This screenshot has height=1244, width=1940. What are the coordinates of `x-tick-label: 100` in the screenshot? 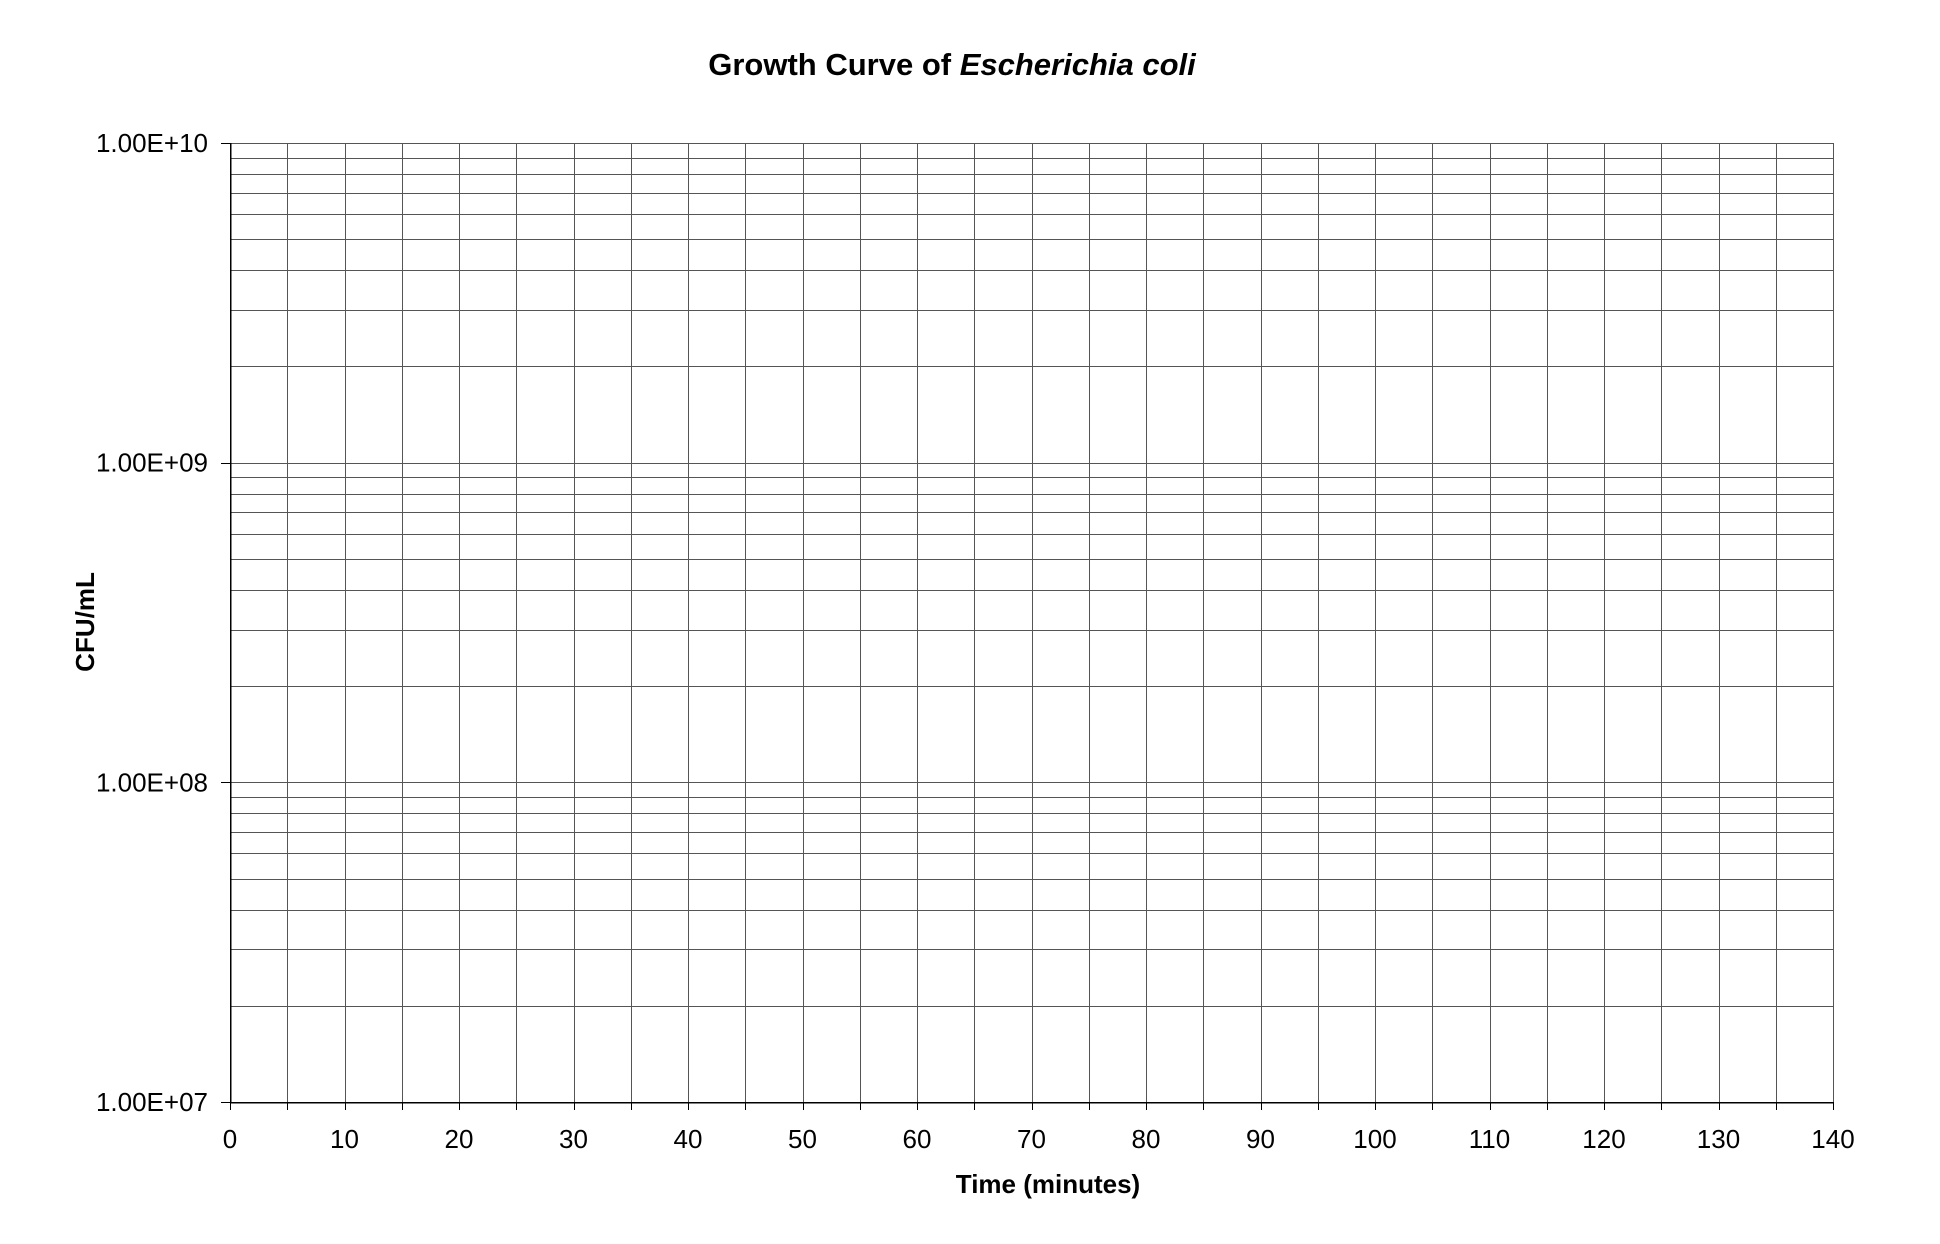 It's located at (1374, 1139).